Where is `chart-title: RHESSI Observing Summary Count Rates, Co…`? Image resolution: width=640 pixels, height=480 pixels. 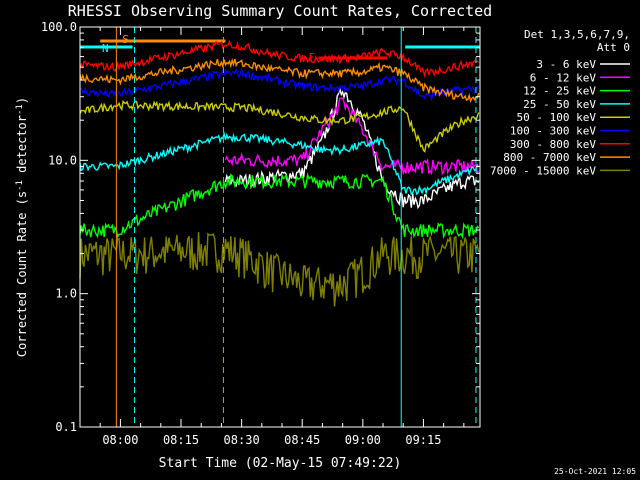 chart-title: RHESSI Observing Summary Count Rates, Co… is located at coordinates (280, 11).